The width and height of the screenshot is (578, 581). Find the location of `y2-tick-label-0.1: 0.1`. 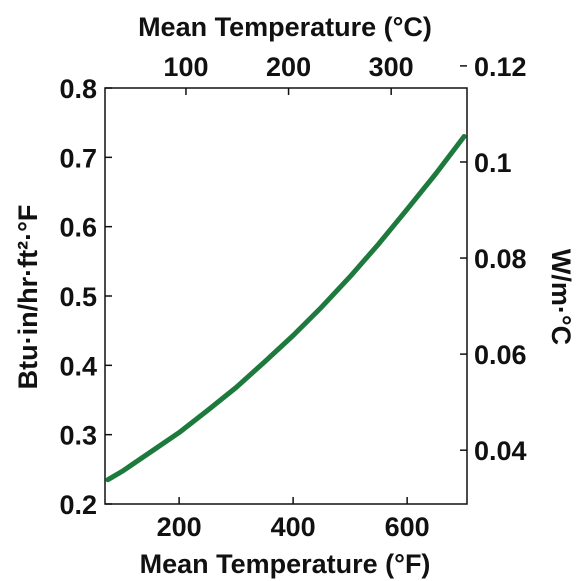

y2-tick-label-0.1: 0.1 is located at coordinates (493, 163).